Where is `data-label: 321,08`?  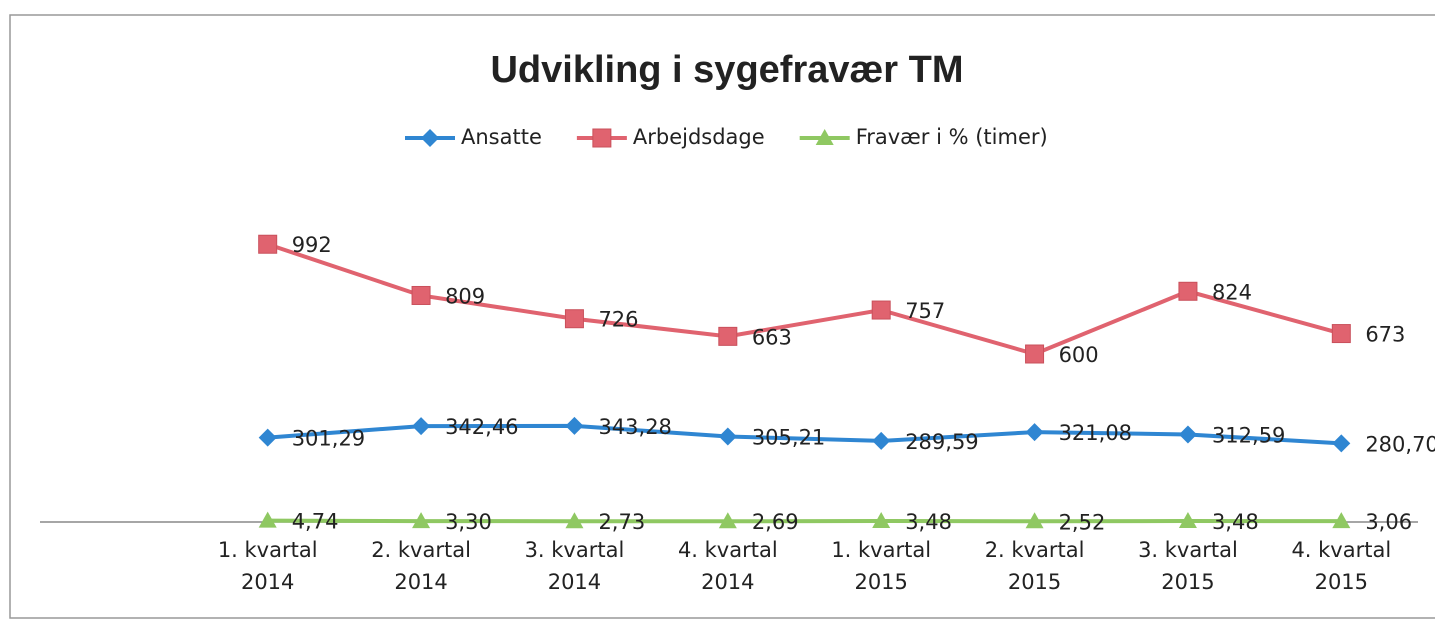
data-label: 321,08 is located at coordinates (1095, 433).